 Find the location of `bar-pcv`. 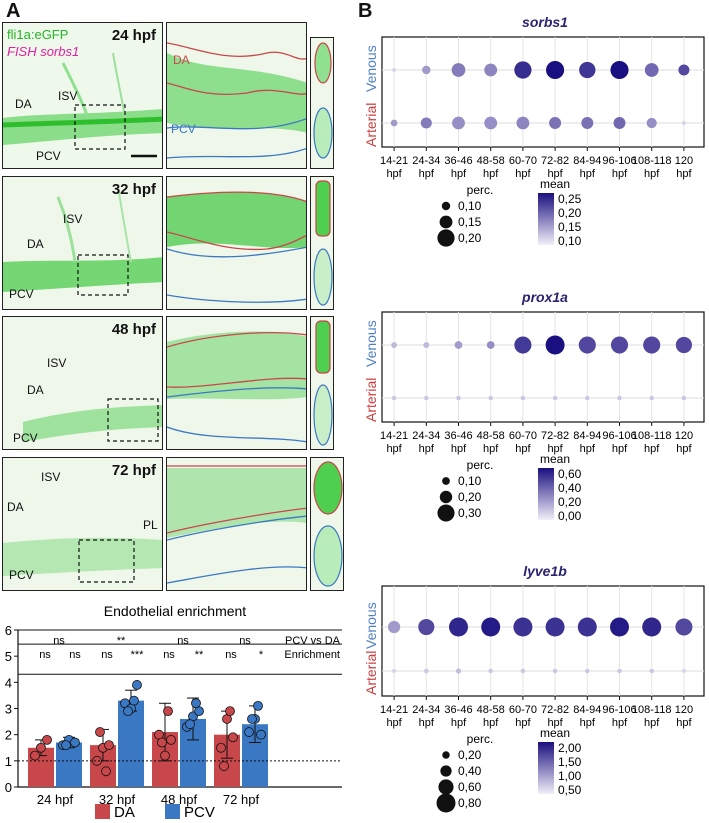

bar-pcv is located at coordinates (131, 743).